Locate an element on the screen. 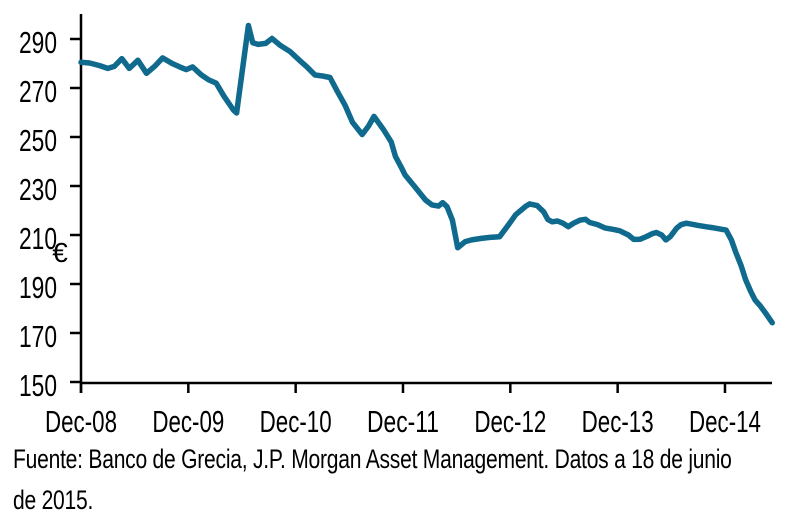 The height and width of the screenshot is (526, 804). euro-unit-label: € is located at coordinates (60, 252).